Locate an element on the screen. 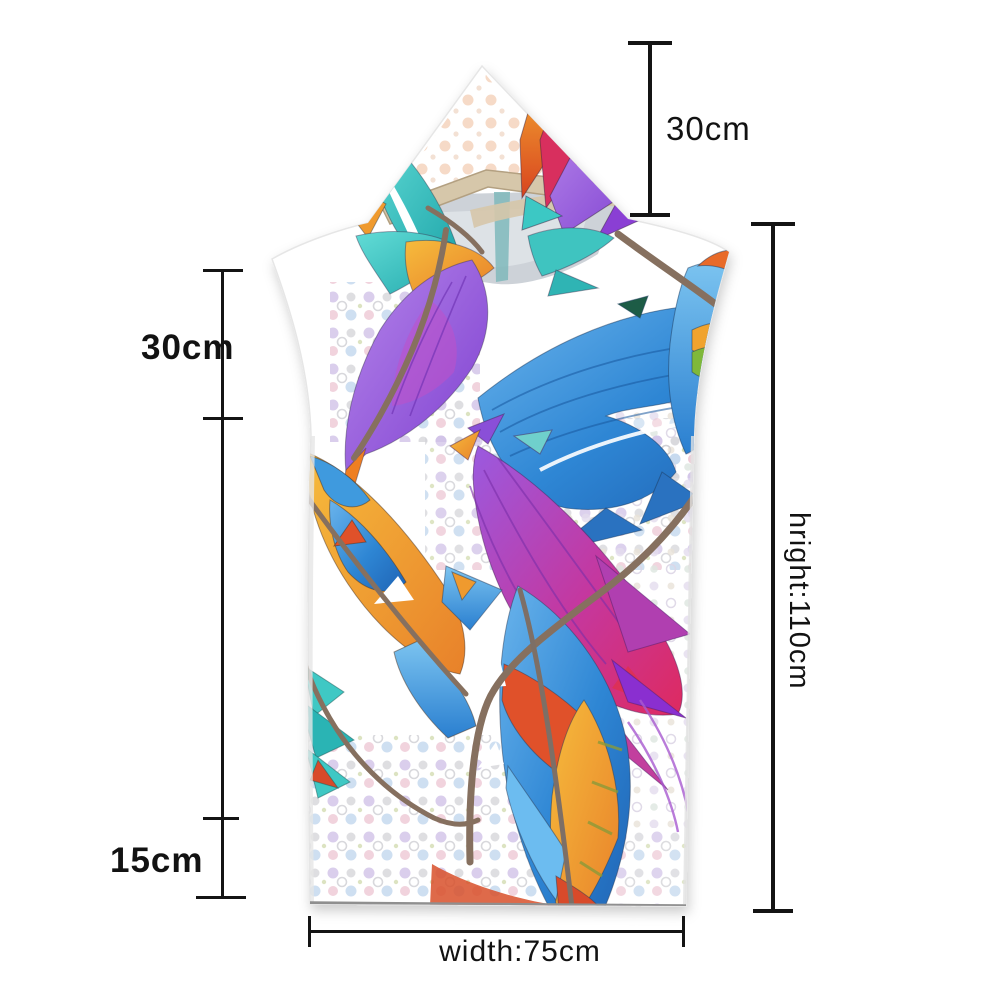  feather-hood-right is located at coordinates (611, 162).